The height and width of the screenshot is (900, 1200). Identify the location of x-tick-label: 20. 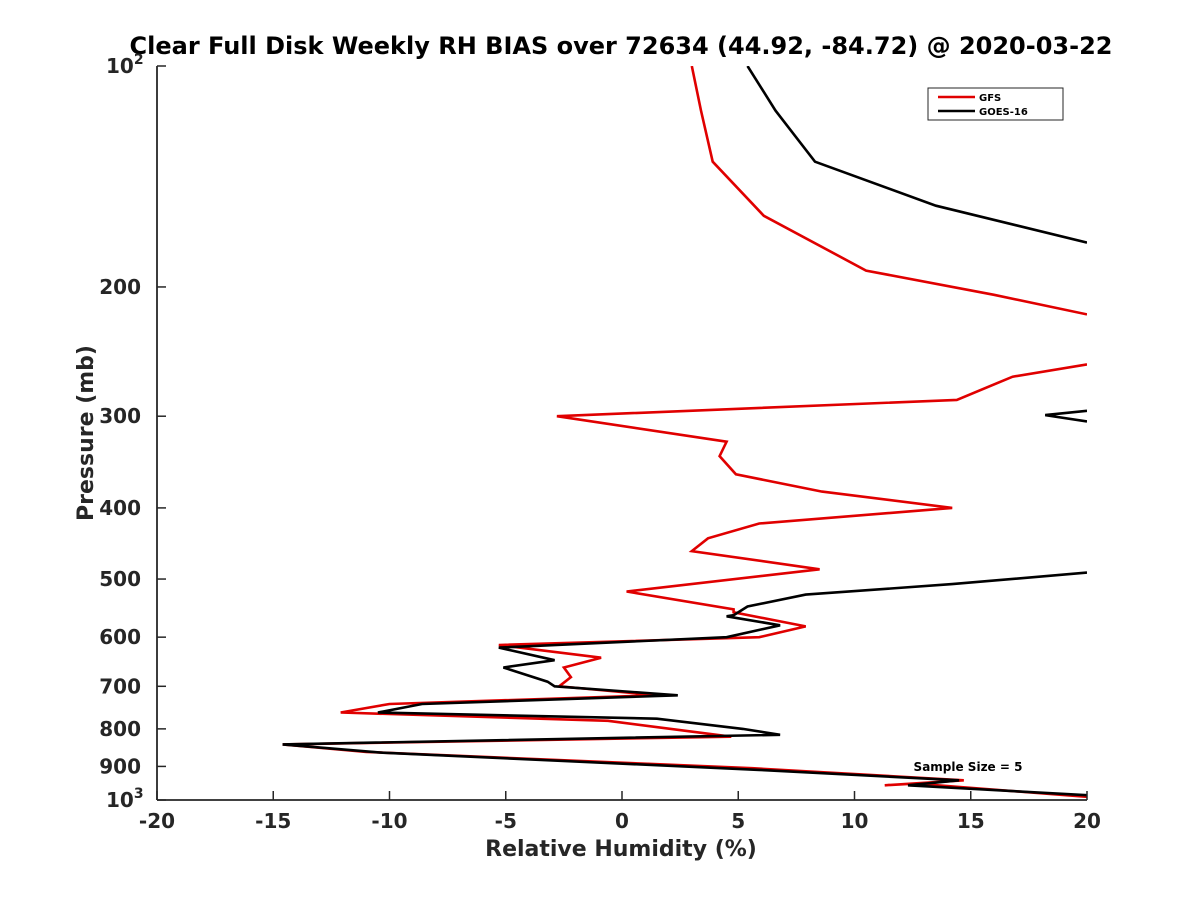
(1087, 821).